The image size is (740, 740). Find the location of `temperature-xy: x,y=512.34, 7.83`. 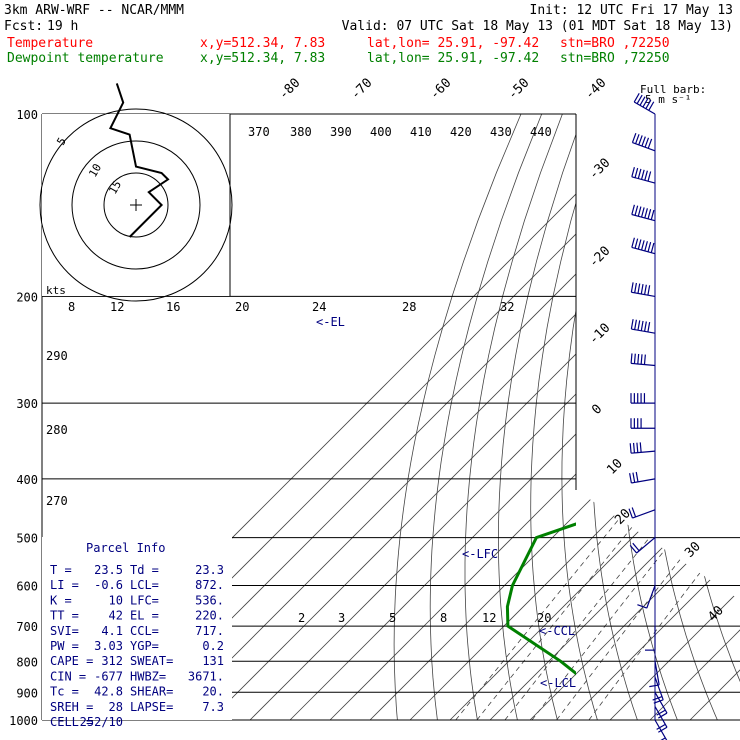

temperature-xy: x,y=512.34, 7.83 is located at coordinates (262, 43).